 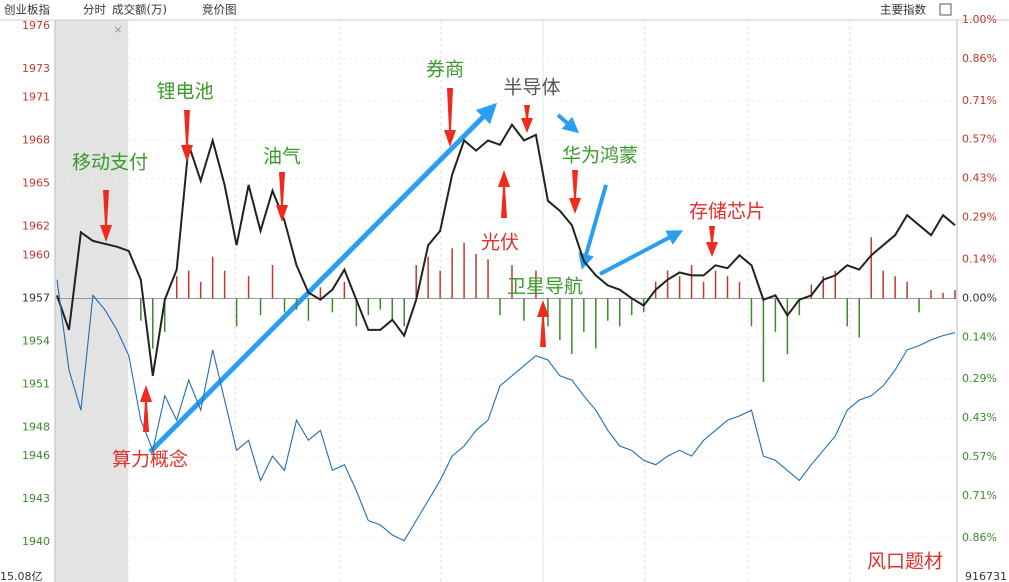 What do you see at coordinates (110, 163) in the screenshot?
I see `annotation: 移动支付` at bounding box center [110, 163].